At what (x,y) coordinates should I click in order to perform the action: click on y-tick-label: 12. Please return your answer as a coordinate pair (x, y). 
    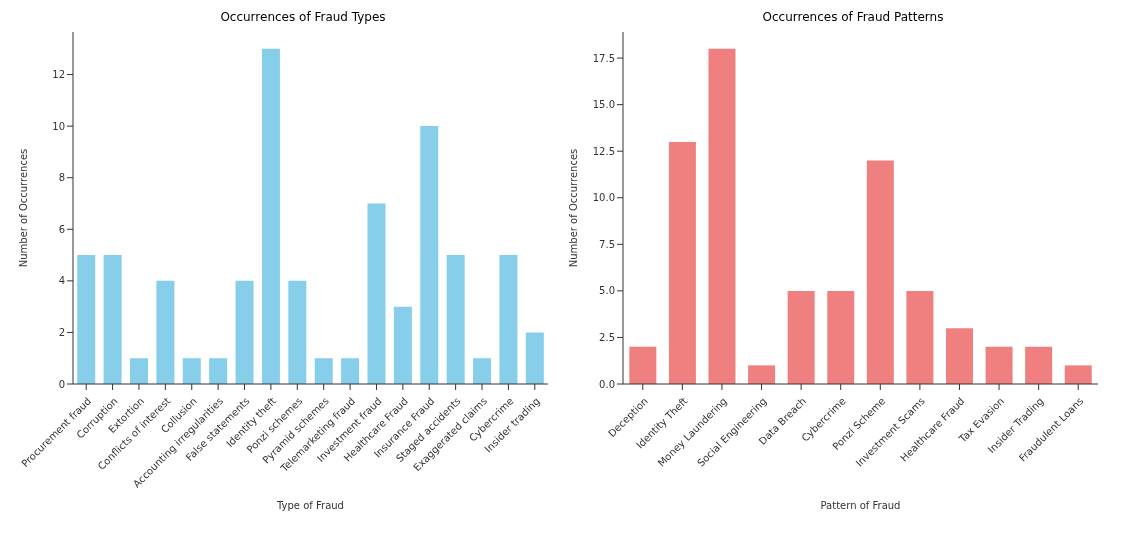
    Looking at the image, I should click on (58, 75).